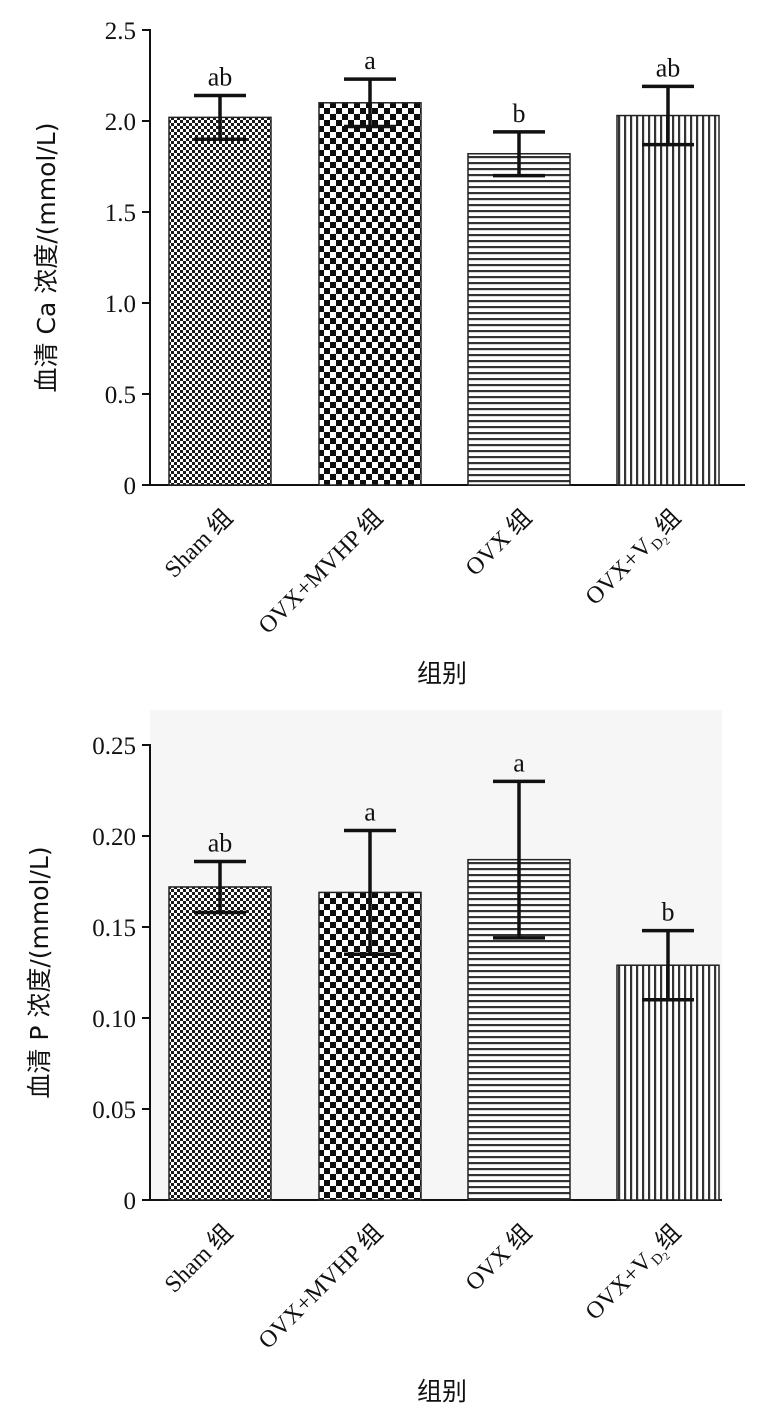  I want to click on chart2-ytick-label-5: 0.25, so click(114, 746).